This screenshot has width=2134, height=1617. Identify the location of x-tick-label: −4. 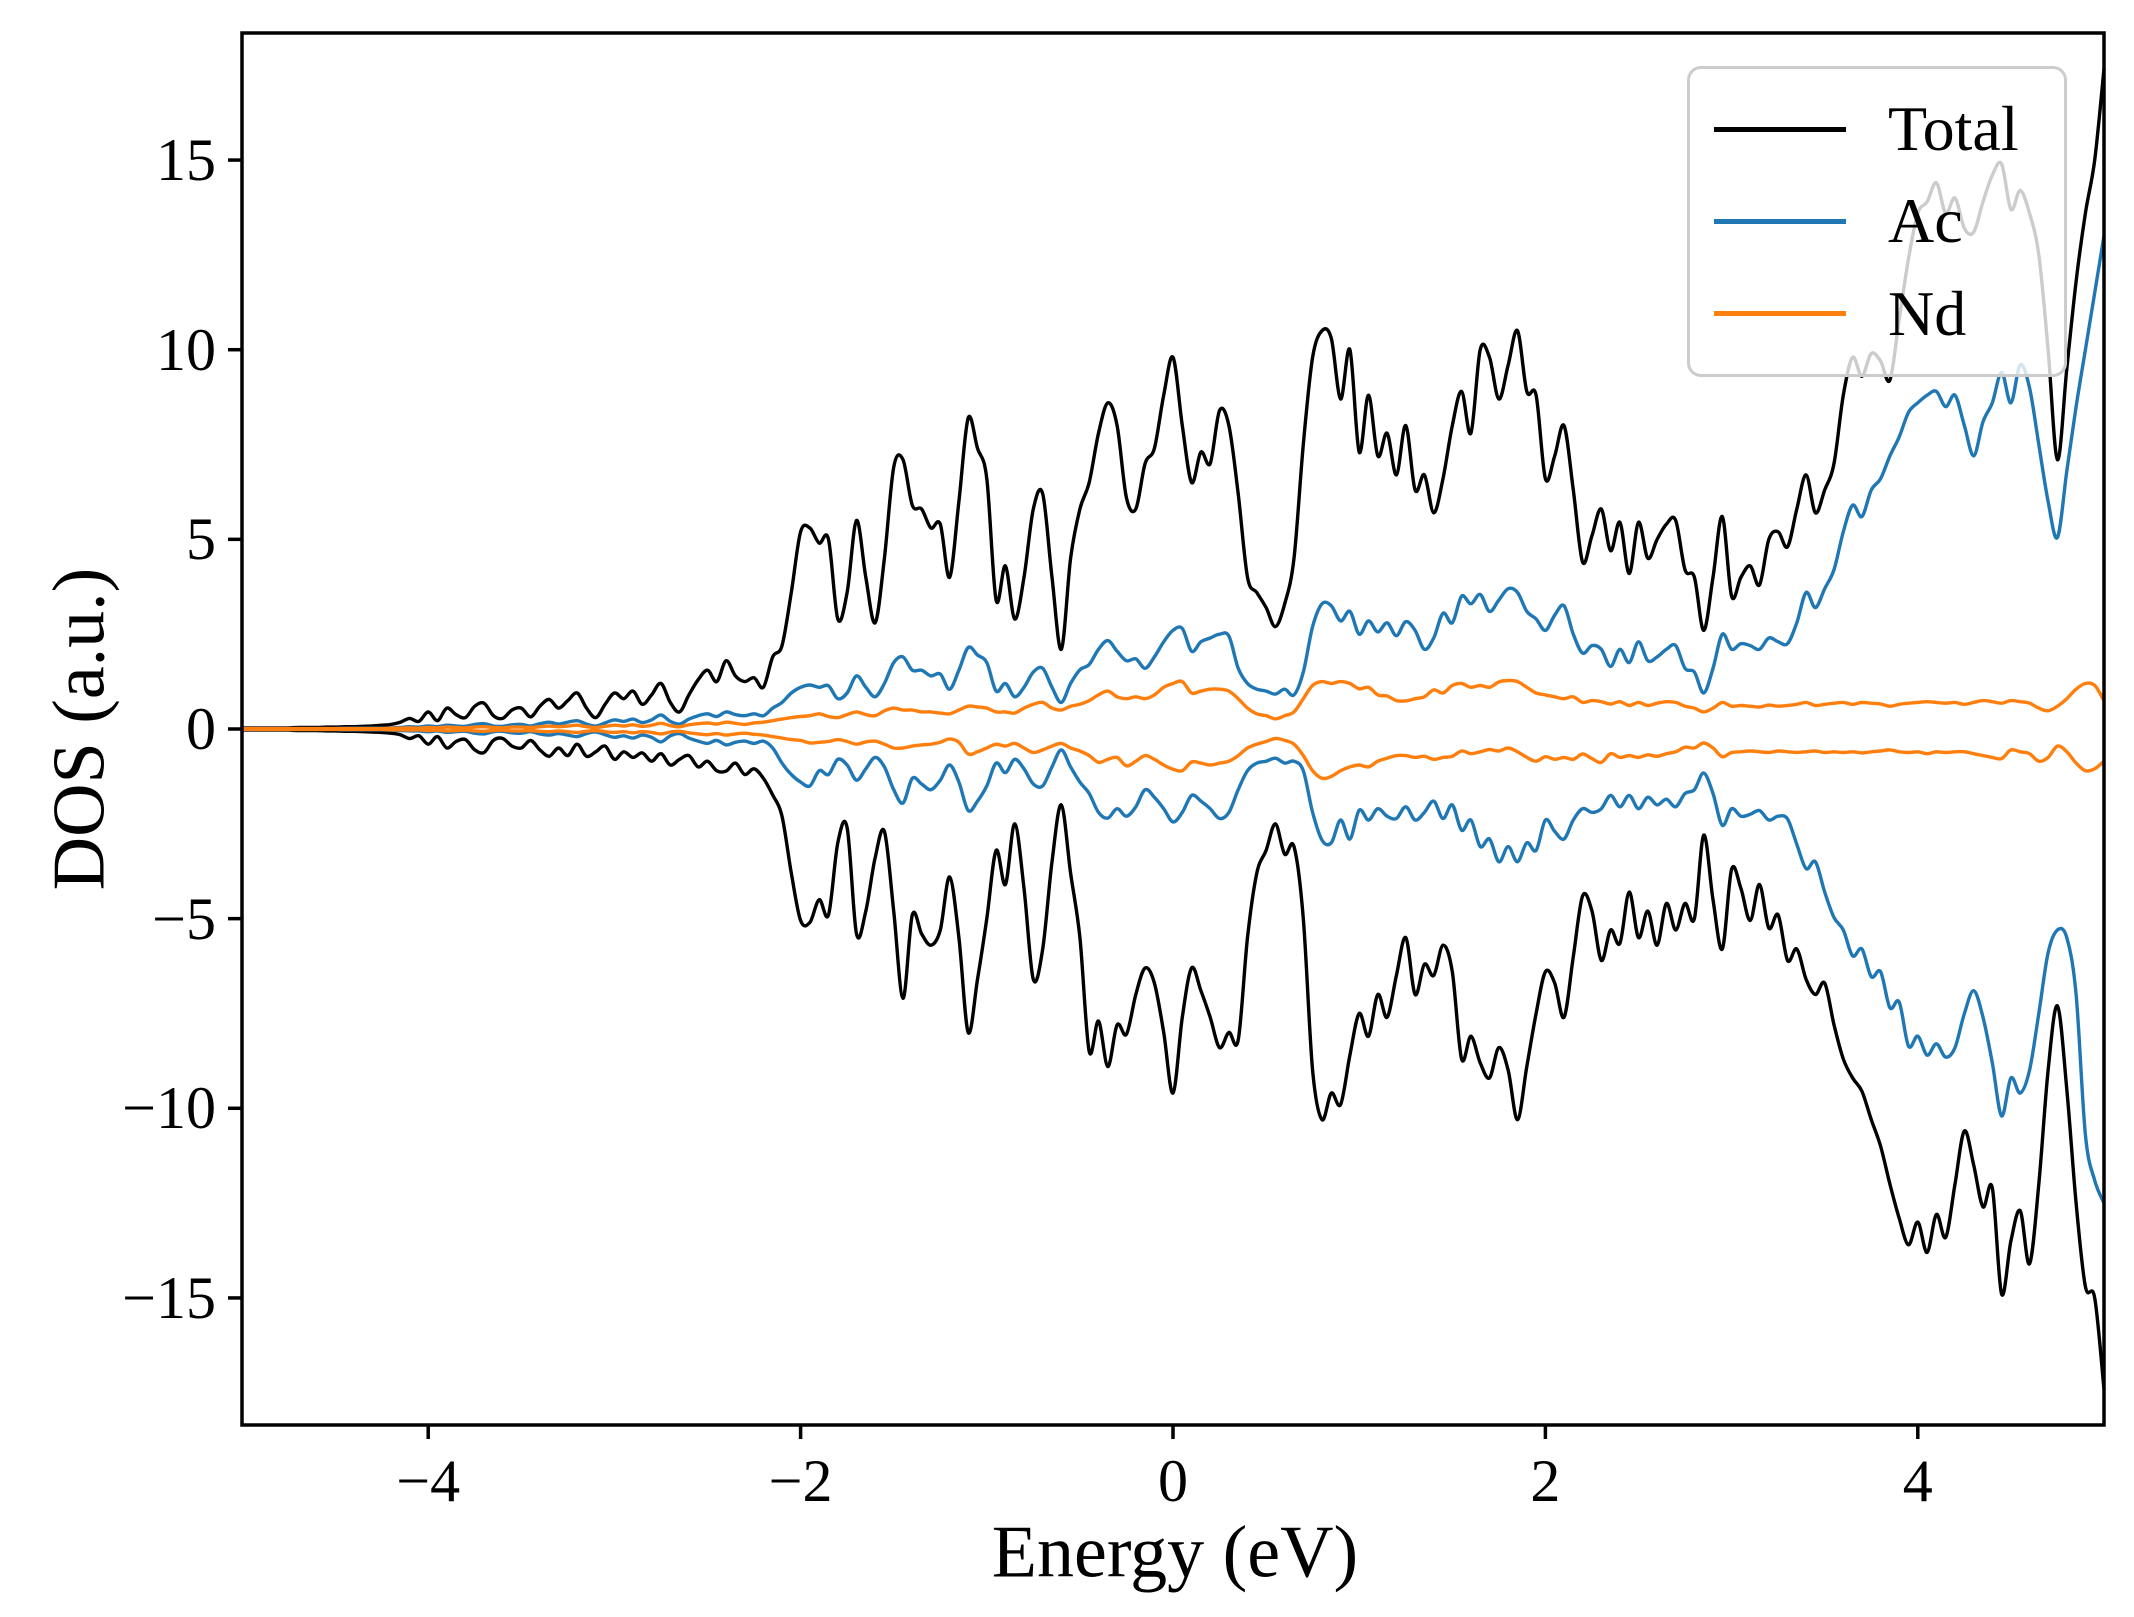
(428, 1481).